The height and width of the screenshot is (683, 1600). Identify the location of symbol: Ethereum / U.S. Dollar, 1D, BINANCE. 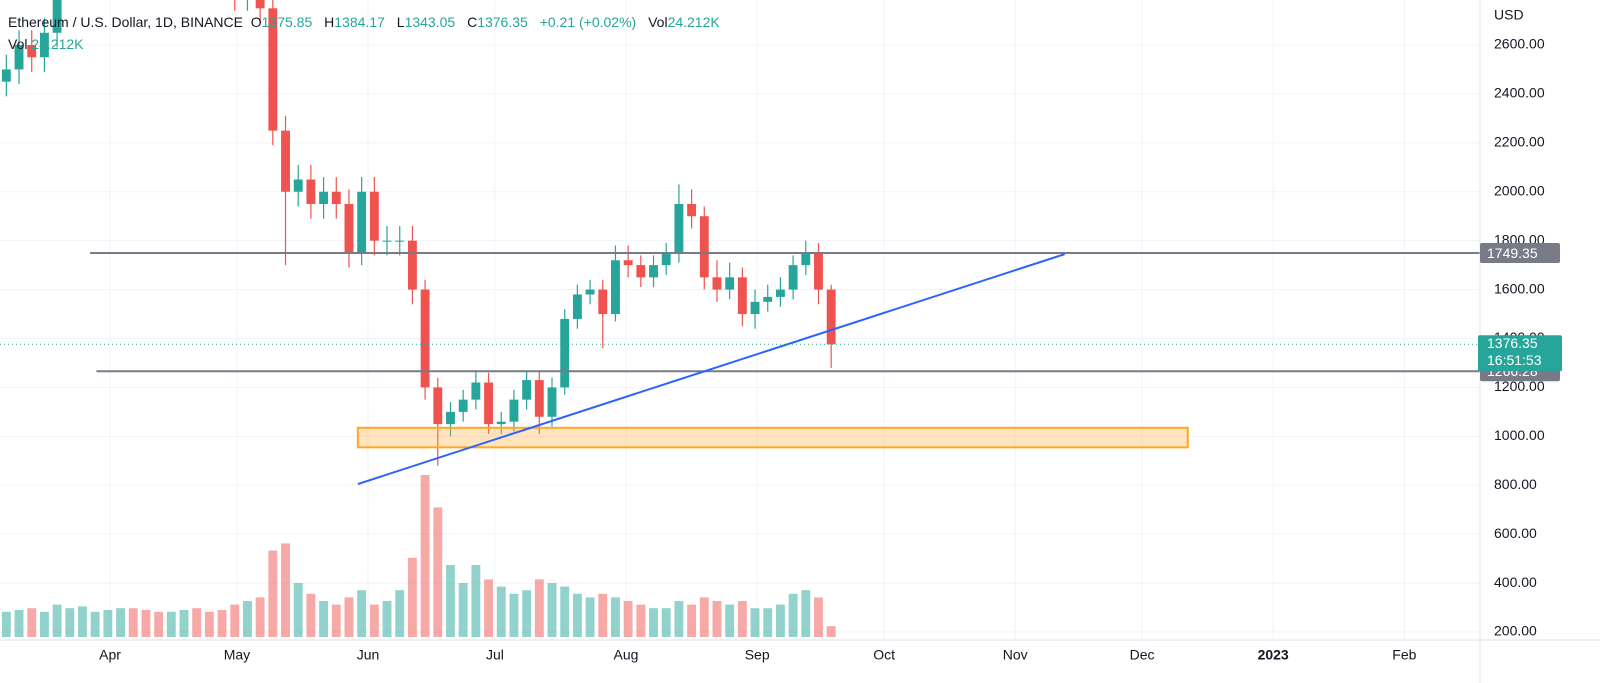
(125, 22).